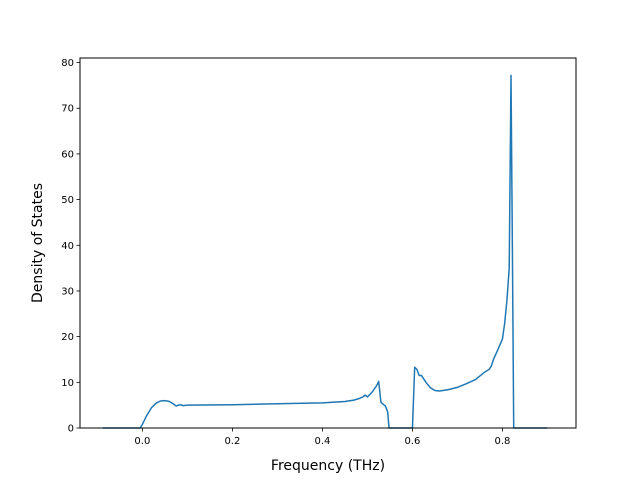 Image resolution: width=640 pixels, height=480 pixels. What do you see at coordinates (67, 337) in the screenshot?
I see `y-tick-label: 20` at bounding box center [67, 337].